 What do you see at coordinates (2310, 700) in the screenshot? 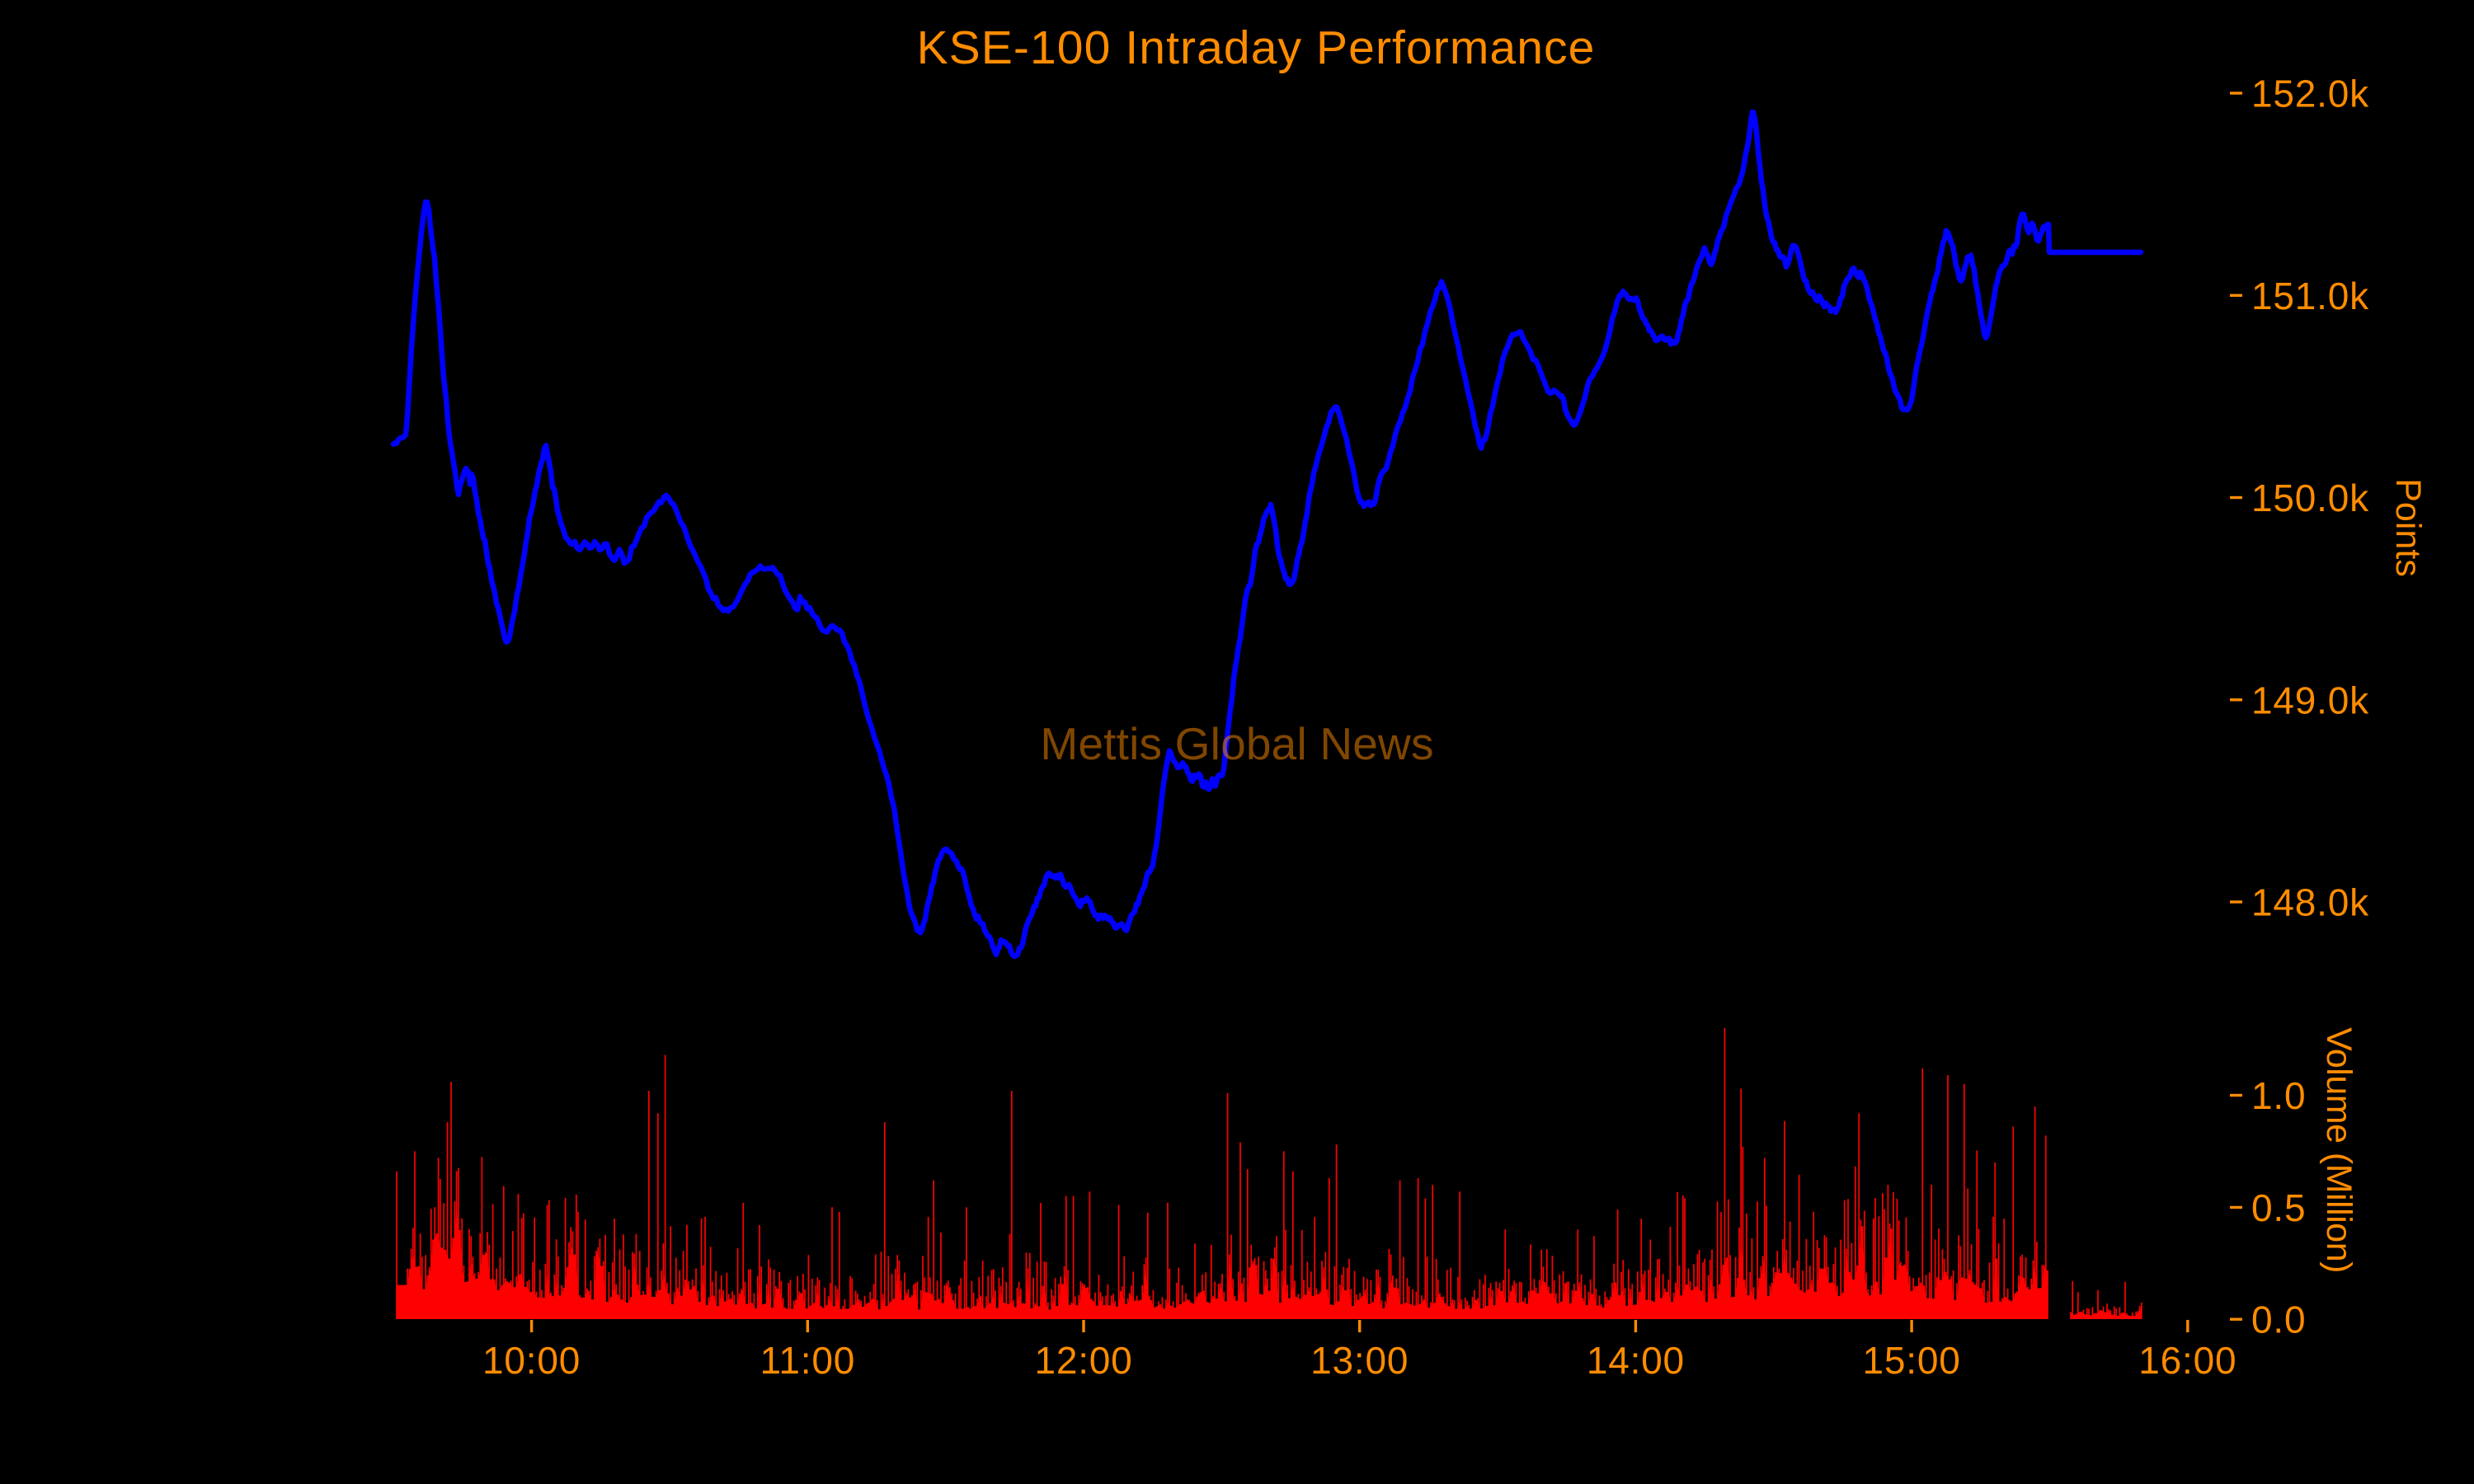
I see `svg-text: 149.0k` at bounding box center [2310, 700].